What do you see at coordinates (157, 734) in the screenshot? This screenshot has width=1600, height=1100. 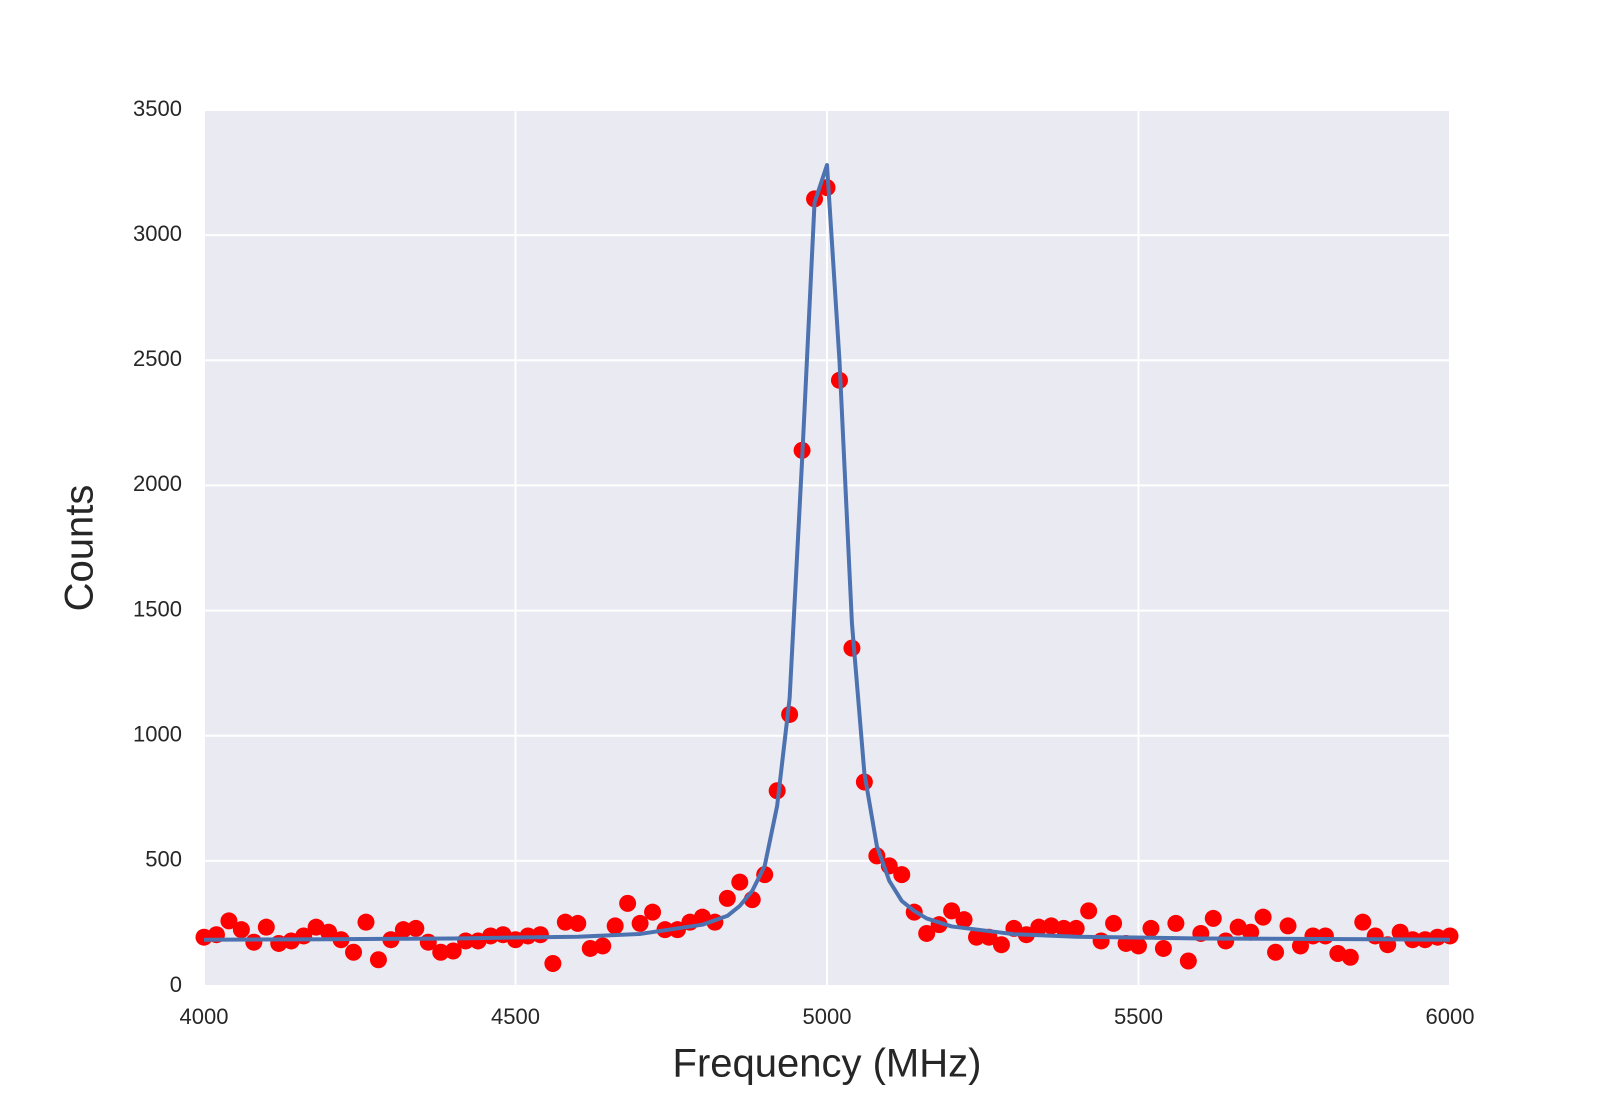 I see `y-tick-label: 1000` at bounding box center [157, 734].